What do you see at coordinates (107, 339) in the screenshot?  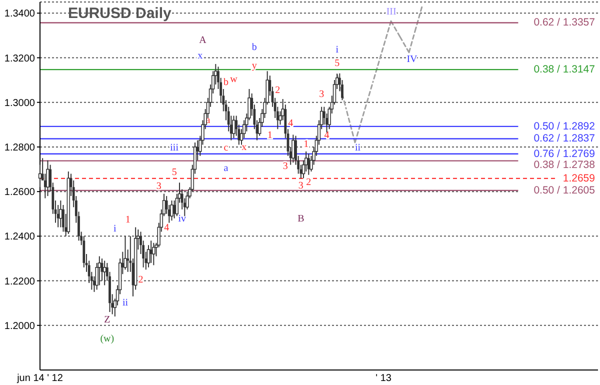 I see `annotation: (w)` at bounding box center [107, 339].